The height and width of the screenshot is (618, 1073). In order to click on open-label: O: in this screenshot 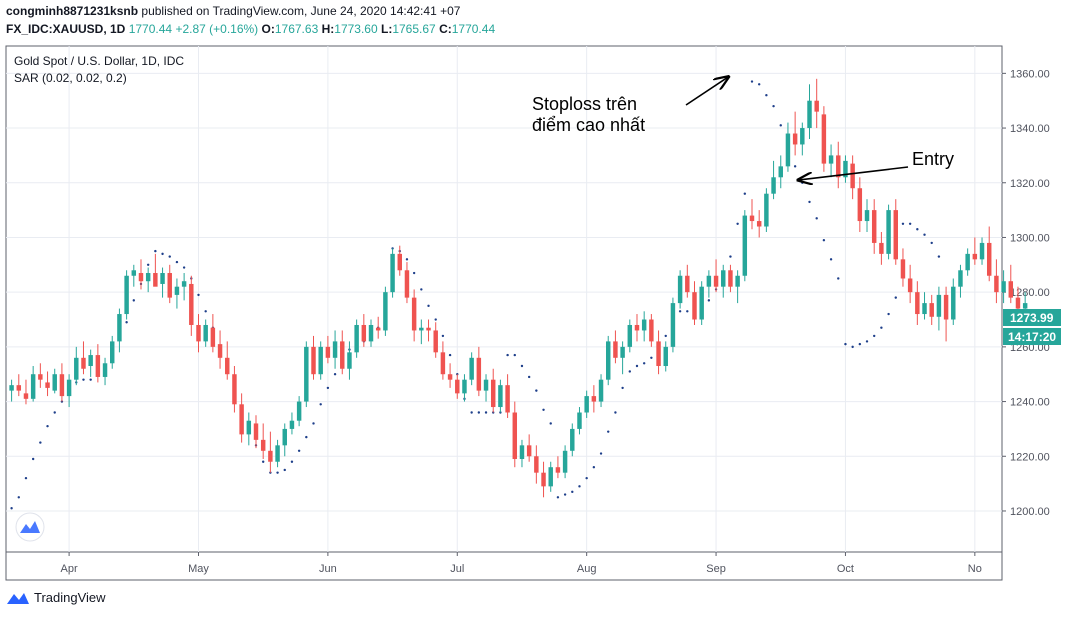, I will do `click(268, 29)`.